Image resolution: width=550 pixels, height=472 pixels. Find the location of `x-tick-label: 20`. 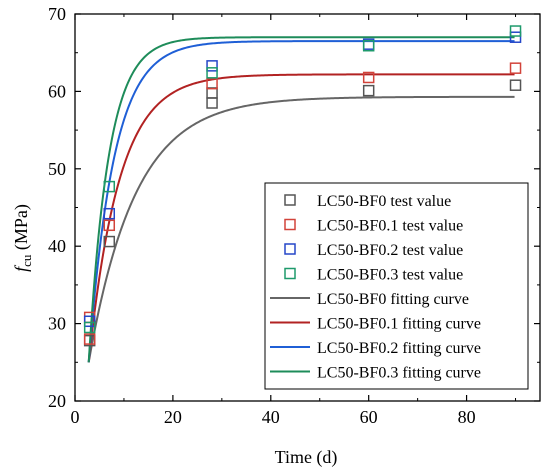

x-tick-label: 20 is located at coordinates (173, 417).